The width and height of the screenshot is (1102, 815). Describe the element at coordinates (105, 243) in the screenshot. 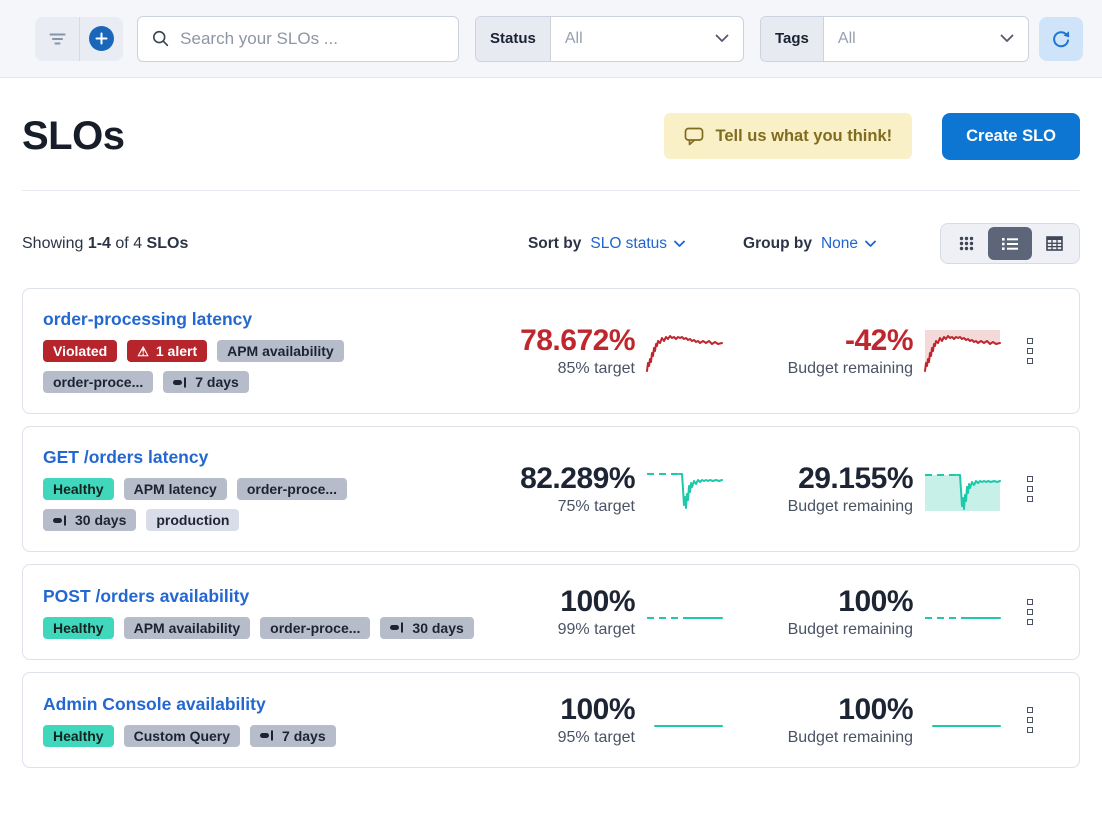

I see `showing-count: Showing 1-4 of 4 SLOs` at that location.